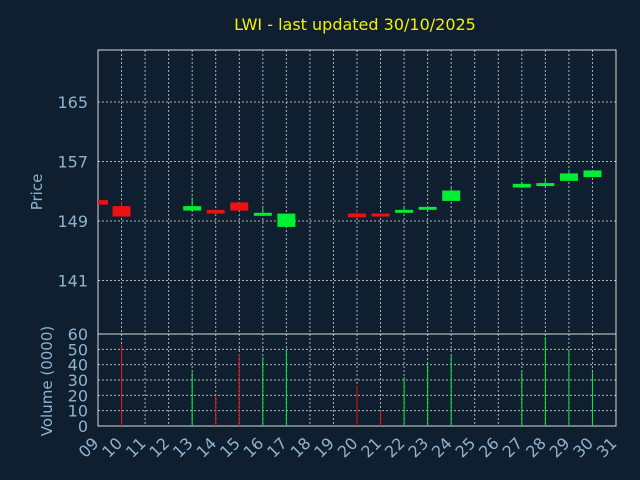 The height and width of the screenshot is (480, 640). Describe the element at coordinates (78, 365) in the screenshot. I see `volume-tick-label: 40` at that location.